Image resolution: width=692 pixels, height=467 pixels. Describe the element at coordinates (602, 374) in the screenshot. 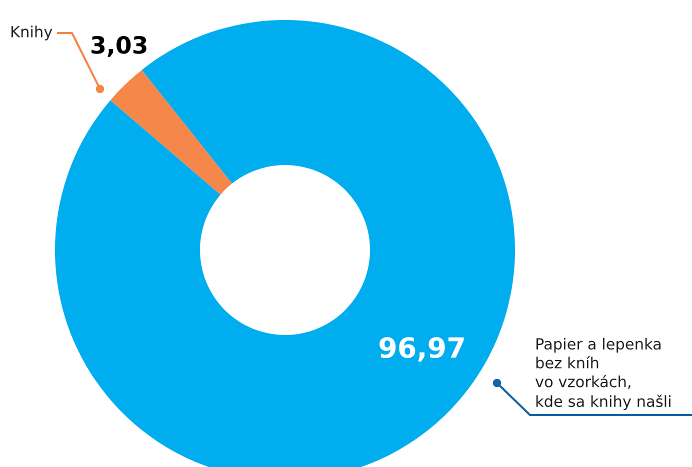

I see `slice-label: Papier a lepenka bez kníh vo vzorkách, kde sa knihy našli` at that location.